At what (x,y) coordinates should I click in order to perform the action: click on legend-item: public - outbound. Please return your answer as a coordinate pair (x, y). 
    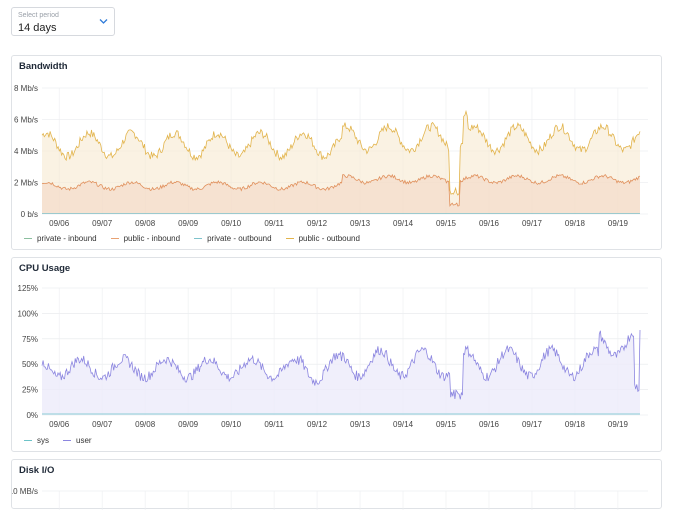
    Looking at the image, I should click on (322, 238).